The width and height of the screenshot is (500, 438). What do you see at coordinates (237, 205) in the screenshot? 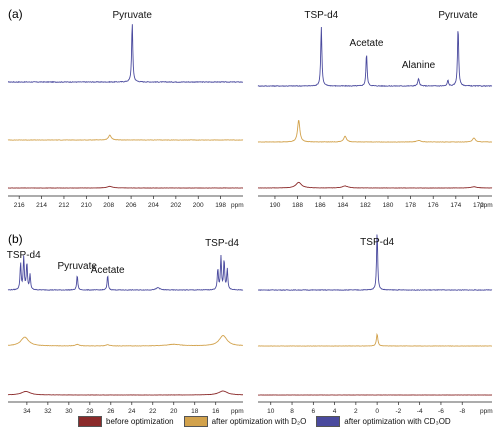
I see `x-axis-unit-0: ppm` at bounding box center [237, 205].